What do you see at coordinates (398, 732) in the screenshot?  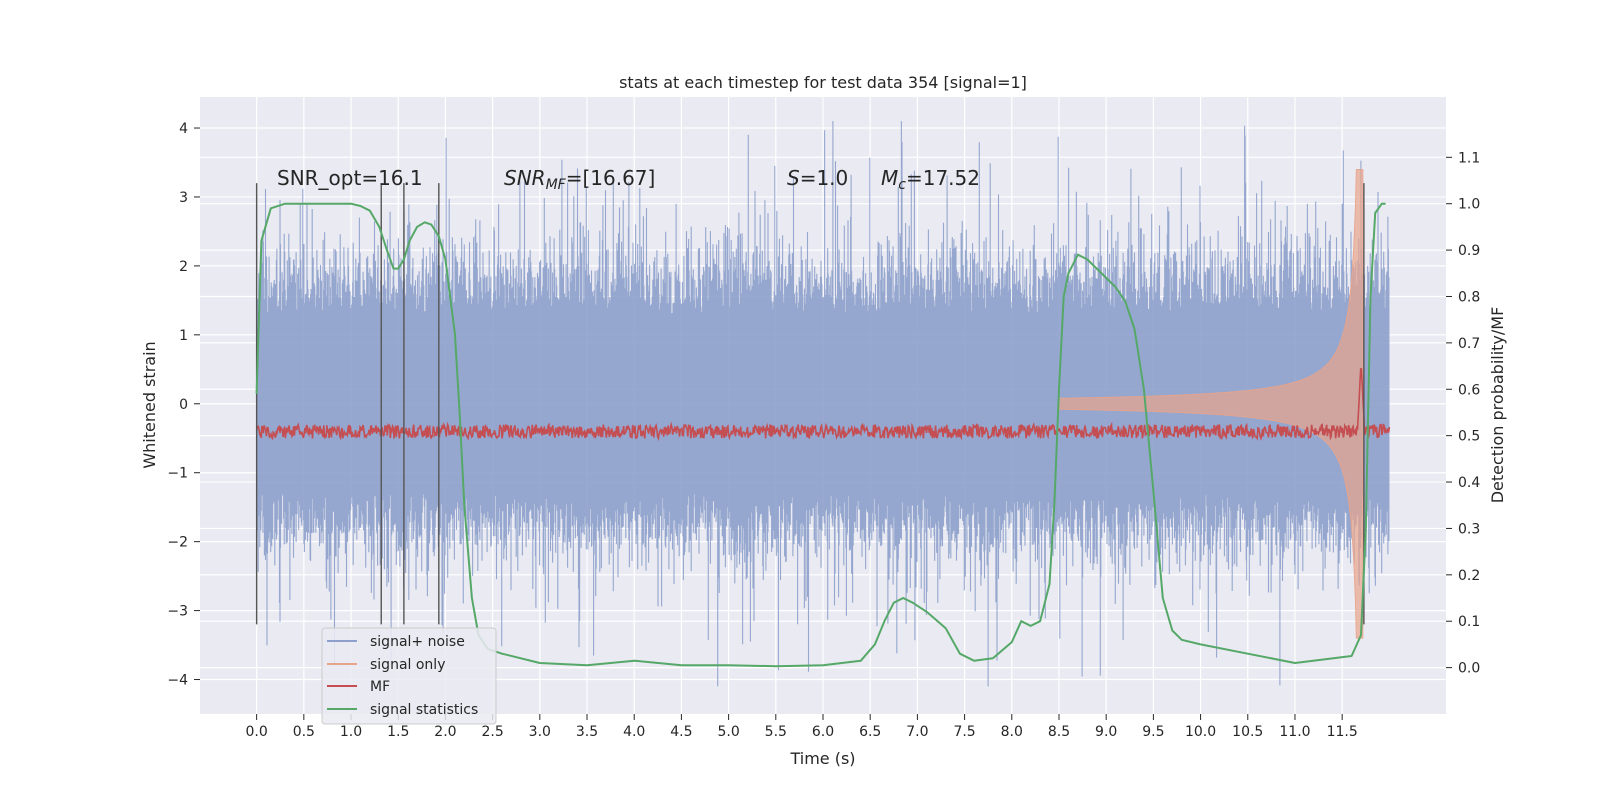 I see `x-tick-label: 1.5` at bounding box center [398, 732].